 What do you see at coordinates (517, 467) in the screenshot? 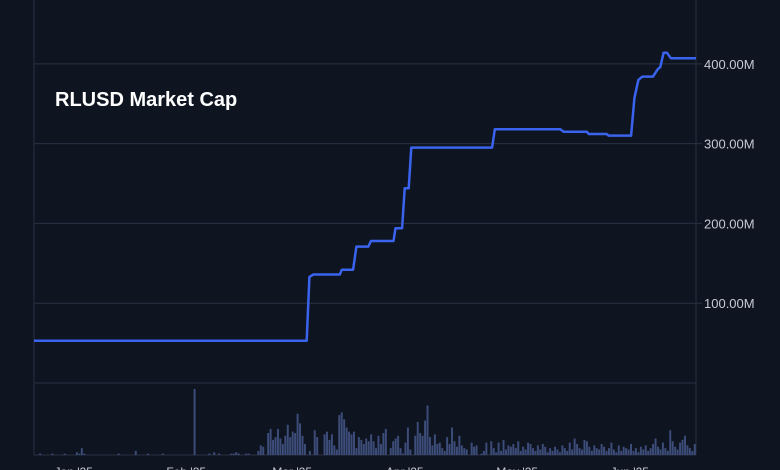
I see `x-tick-label: May '25` at bounding box center [517, 467].